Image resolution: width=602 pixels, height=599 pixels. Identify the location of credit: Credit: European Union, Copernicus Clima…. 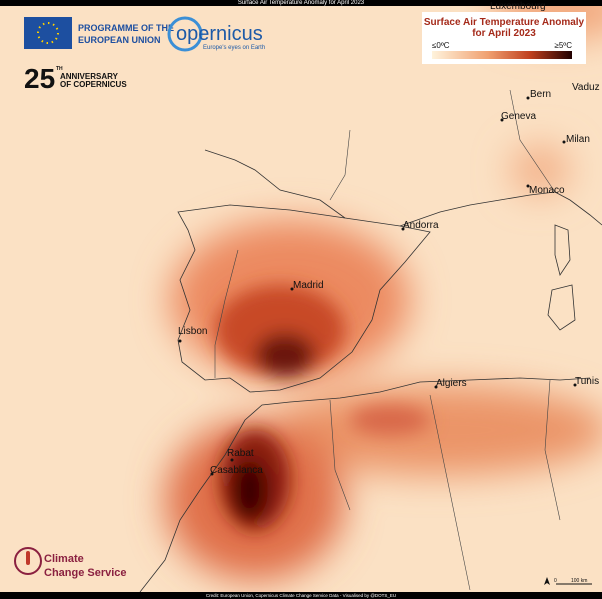
(301, 595).